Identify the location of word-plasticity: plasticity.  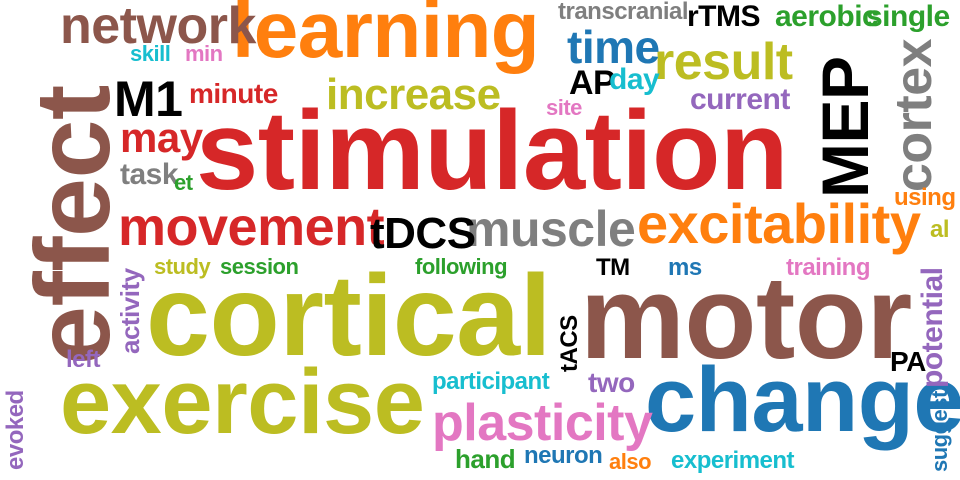
(542, 423).